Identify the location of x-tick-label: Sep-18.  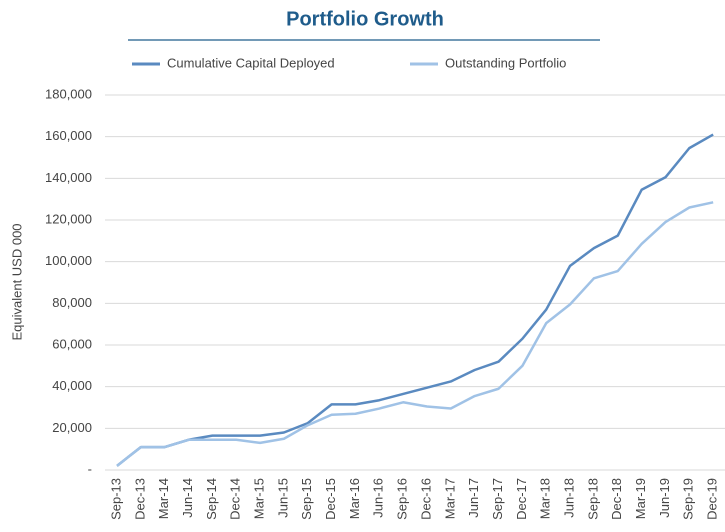
(592, 499).